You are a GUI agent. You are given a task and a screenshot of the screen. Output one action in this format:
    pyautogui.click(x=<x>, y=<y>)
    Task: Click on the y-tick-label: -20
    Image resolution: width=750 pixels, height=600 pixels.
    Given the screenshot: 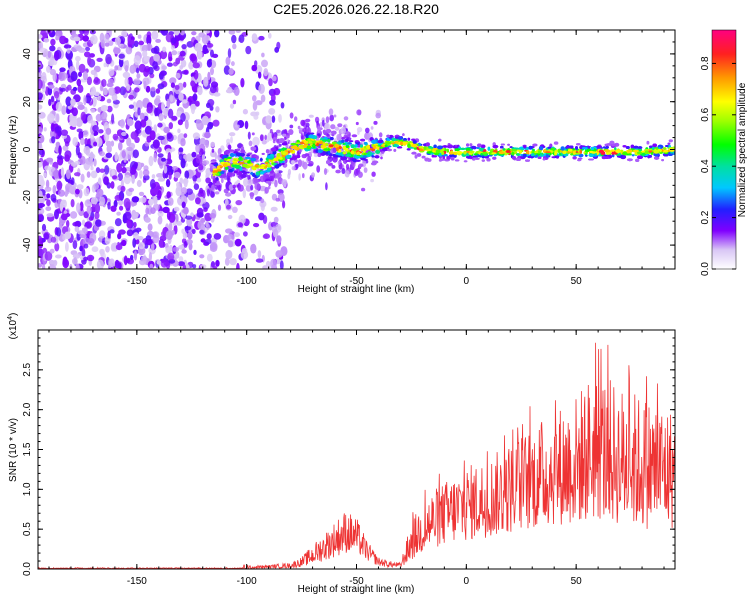 What is the action you would take?
    pyautogui.click(x=27, y=197)
    